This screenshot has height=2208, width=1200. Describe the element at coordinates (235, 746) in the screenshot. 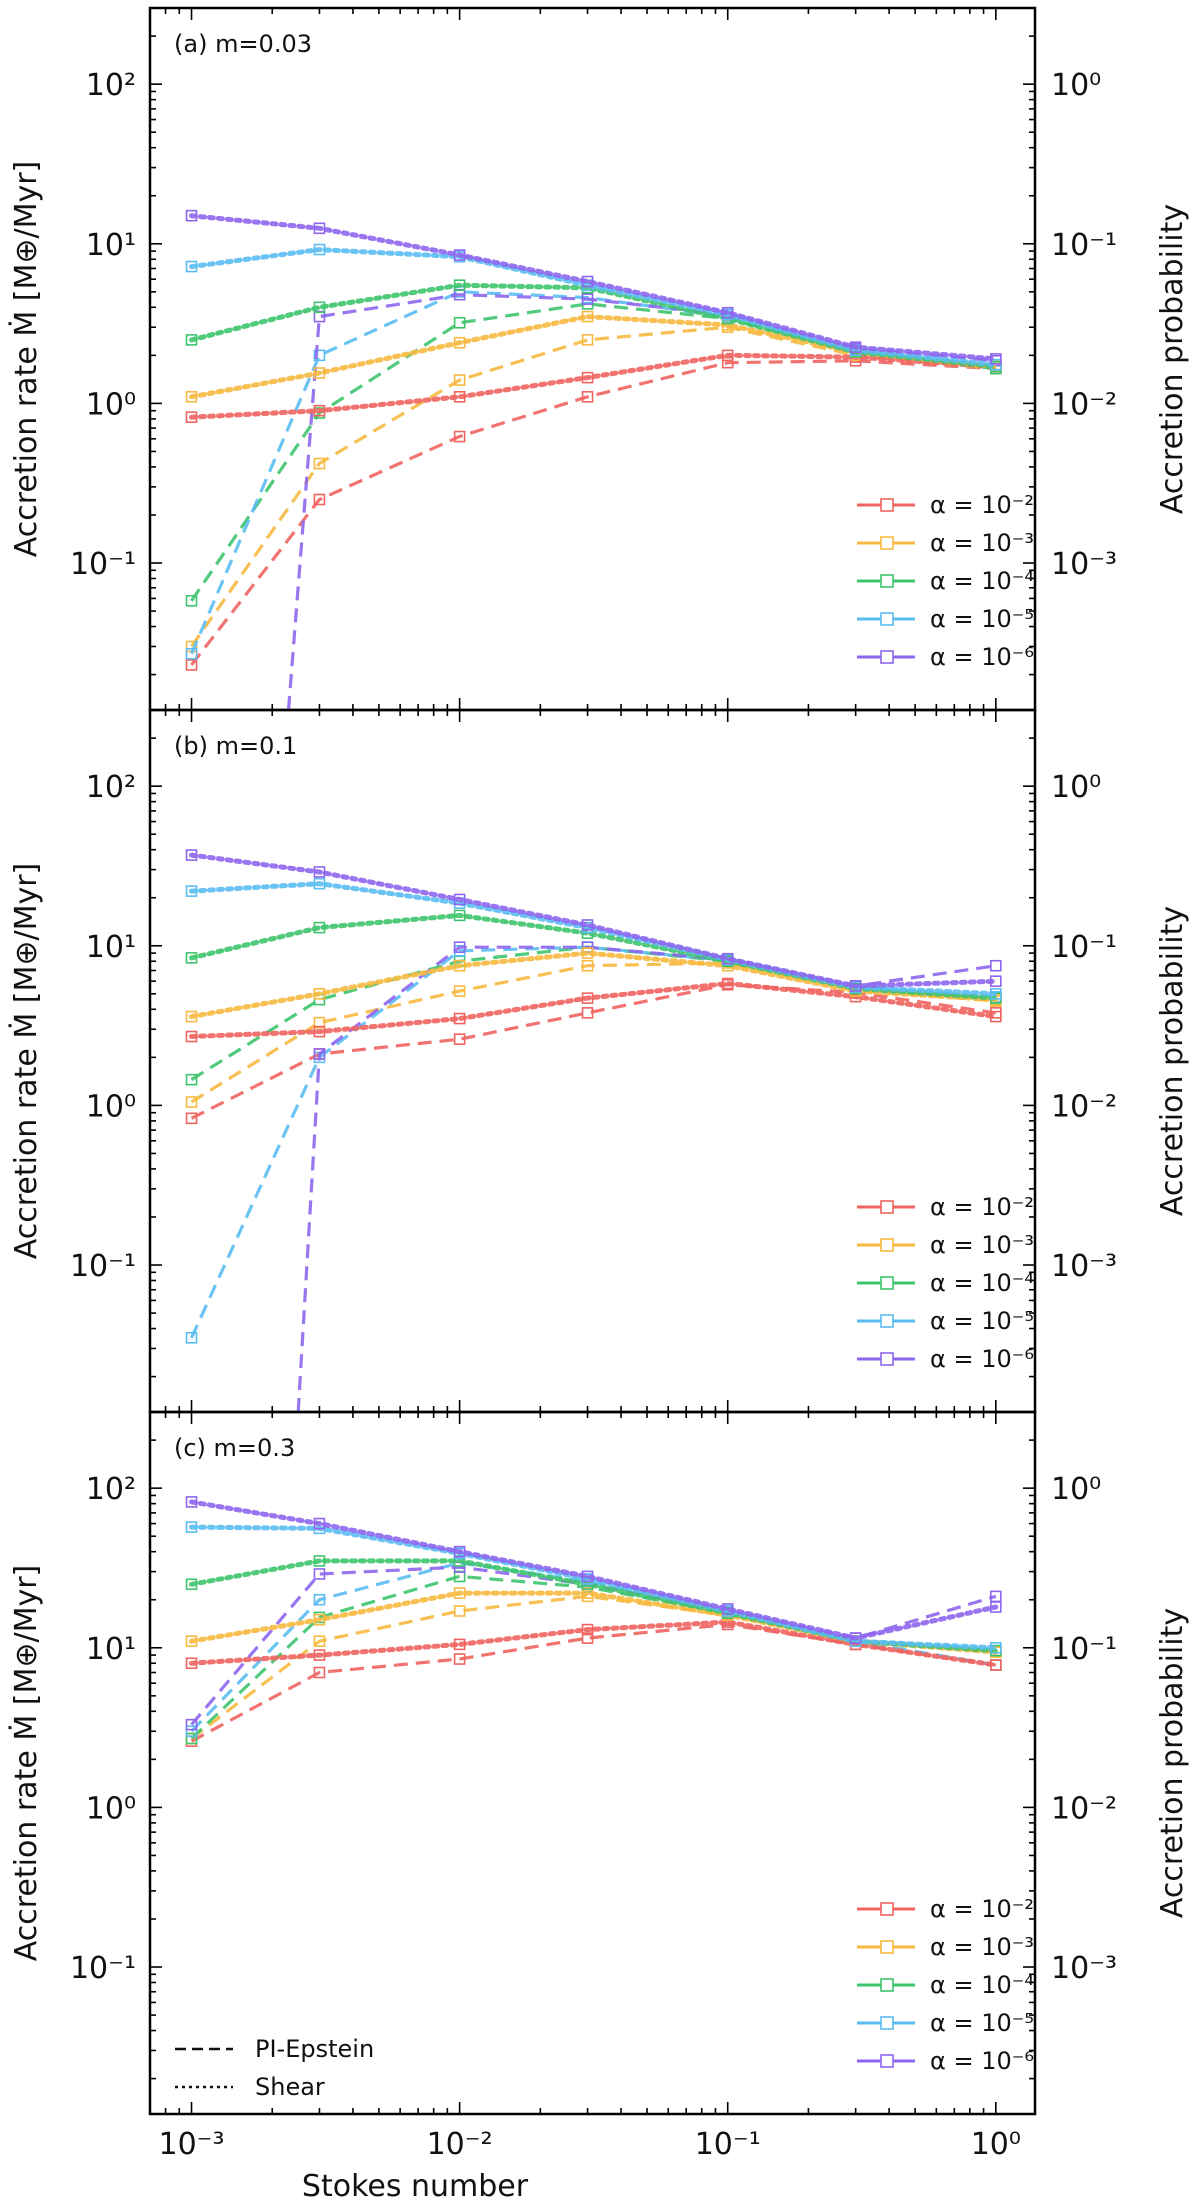

I see `panel-label: (b) m=0.1` at that location.